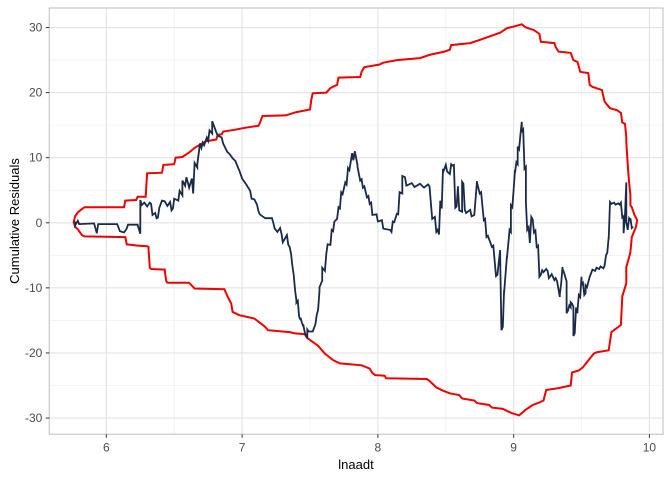  I want to click on y-tick-label: 20, so click(36, 93).